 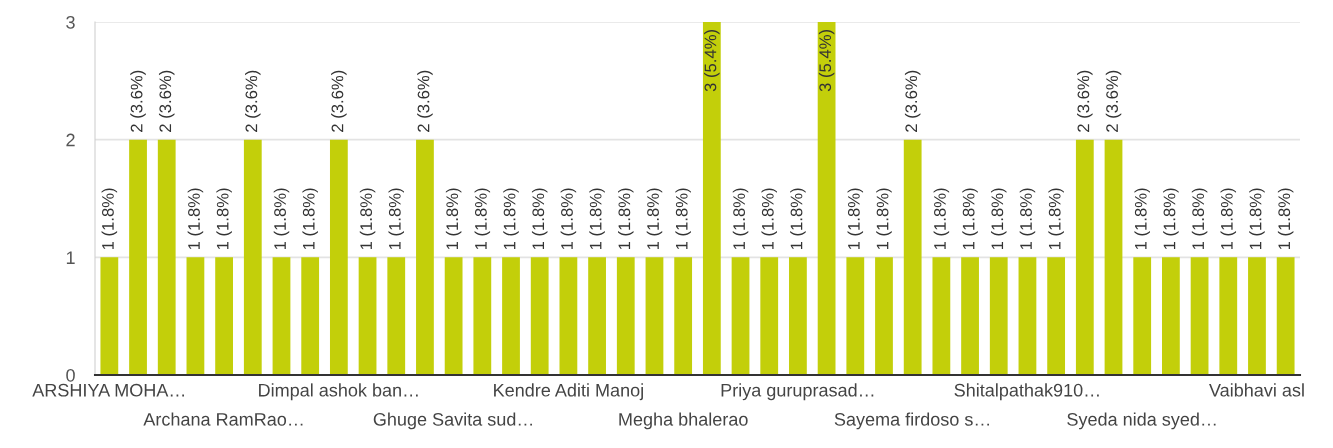 I want to click on x-tick-label: Vaibhavi asl, so click(x=1256, y=390).